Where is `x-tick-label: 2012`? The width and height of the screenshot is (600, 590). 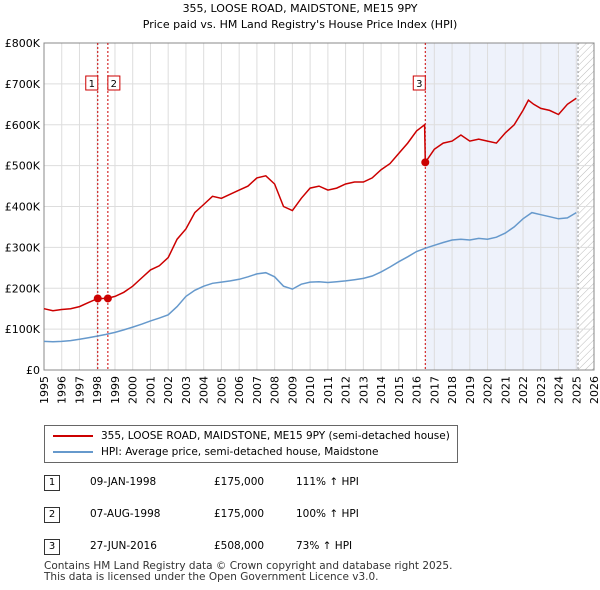 x-tick-label: 2012 is located at coordinates (346, 390).